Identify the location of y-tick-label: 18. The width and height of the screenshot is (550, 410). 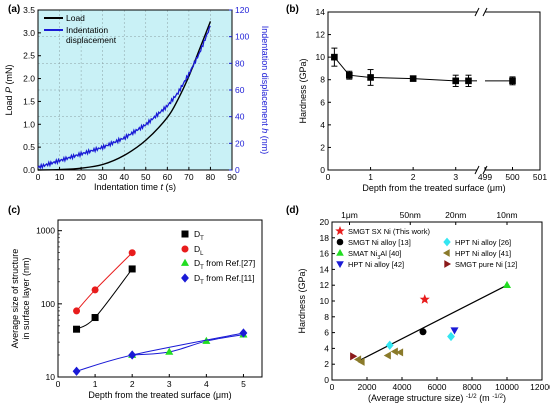
(325, 238).